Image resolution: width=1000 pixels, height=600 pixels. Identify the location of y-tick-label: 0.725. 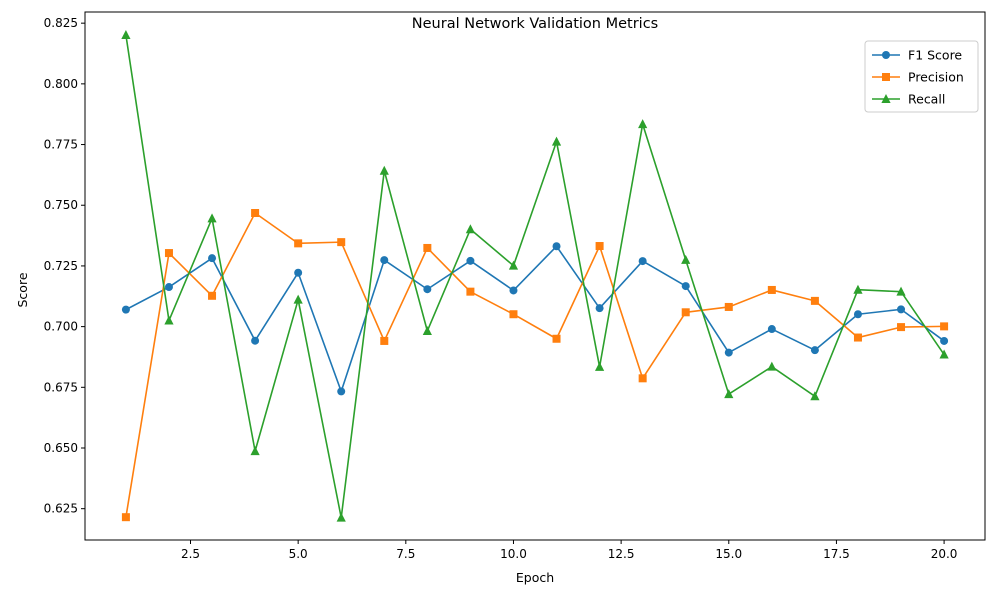
(61, 266).